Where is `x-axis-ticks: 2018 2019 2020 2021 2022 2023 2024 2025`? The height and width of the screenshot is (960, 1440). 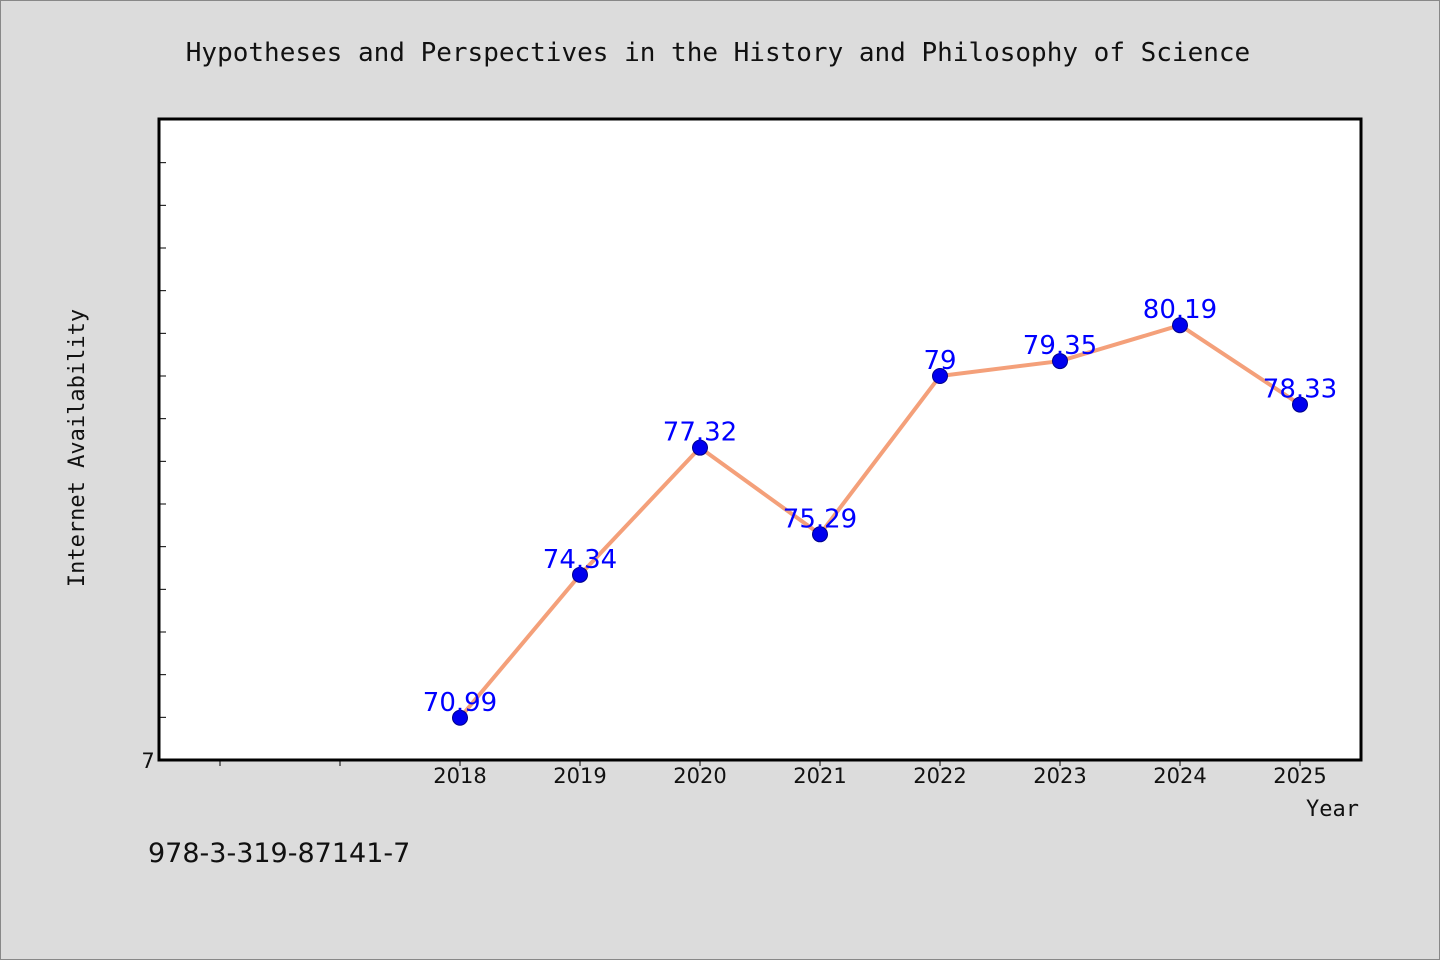 x-axis-ticks: 2018 2019 2020 2021 2022 2023 2024 2025 is located at coordinates (773, 774).